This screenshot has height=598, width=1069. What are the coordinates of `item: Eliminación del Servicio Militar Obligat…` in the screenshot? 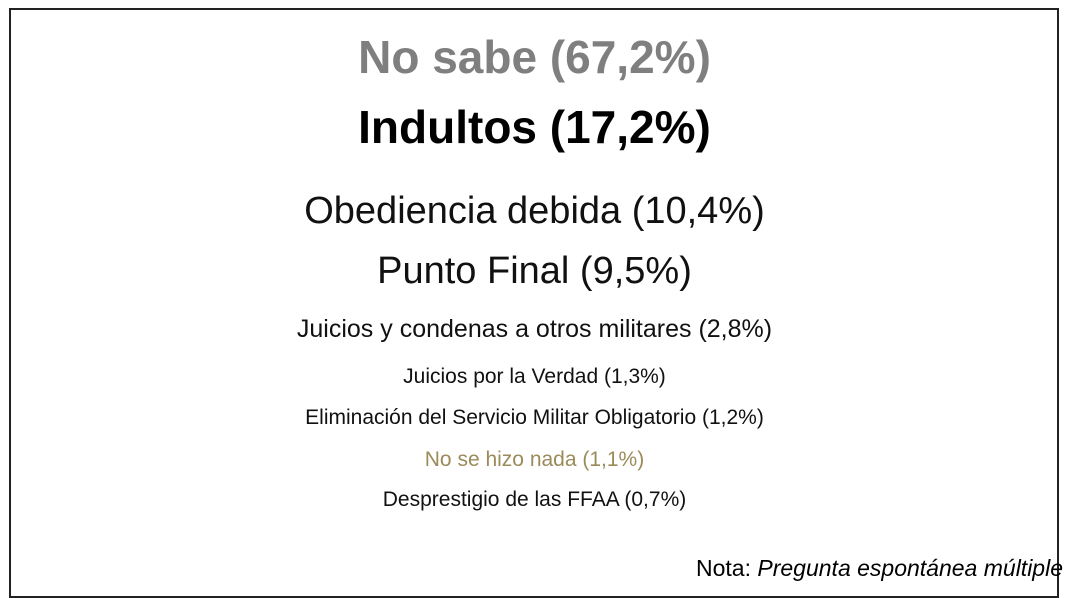 It's located at (534, 417).